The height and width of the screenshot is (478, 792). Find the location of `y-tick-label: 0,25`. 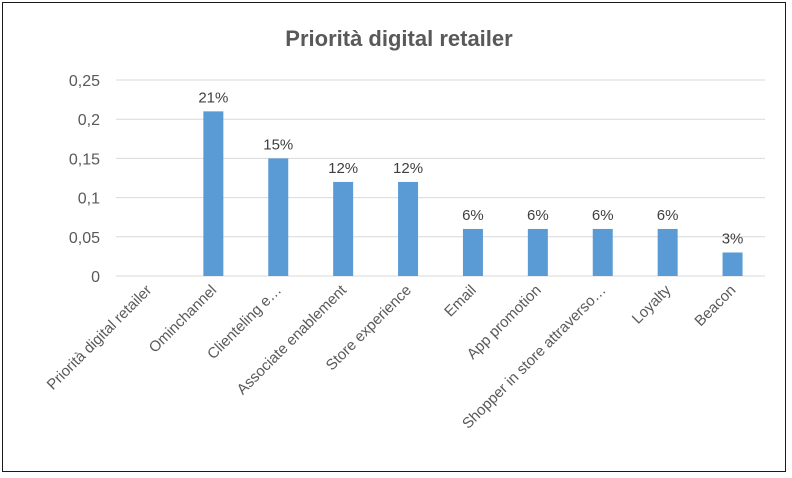

y-tick-label: 0,25 is located at coordinates (84, 81).